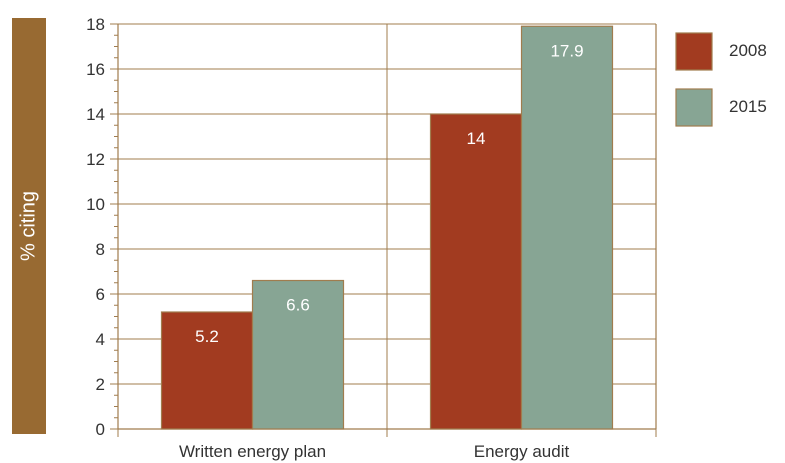 The width and height of the screenshot is (785, 463). What do you see at coordinates (100, 429) in the screenshot?
I see `y-tick-label: 0` at bounding box center [100, 429].